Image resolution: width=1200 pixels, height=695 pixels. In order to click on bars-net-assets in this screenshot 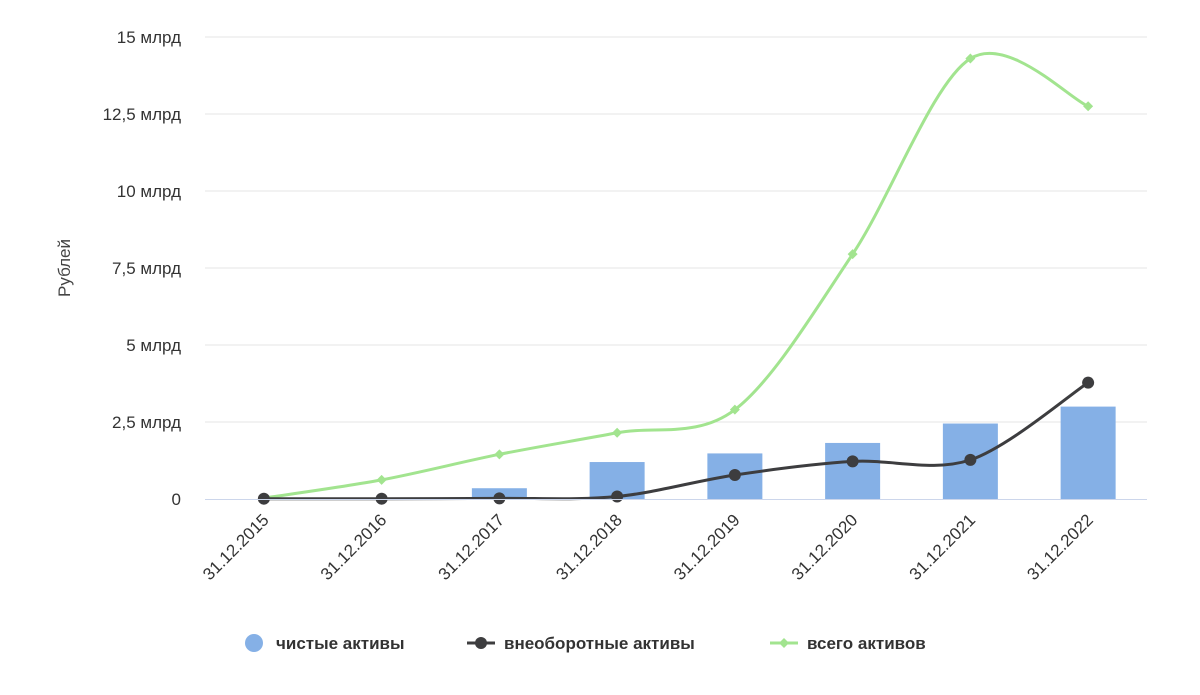, I will do `click(793, 452)`.